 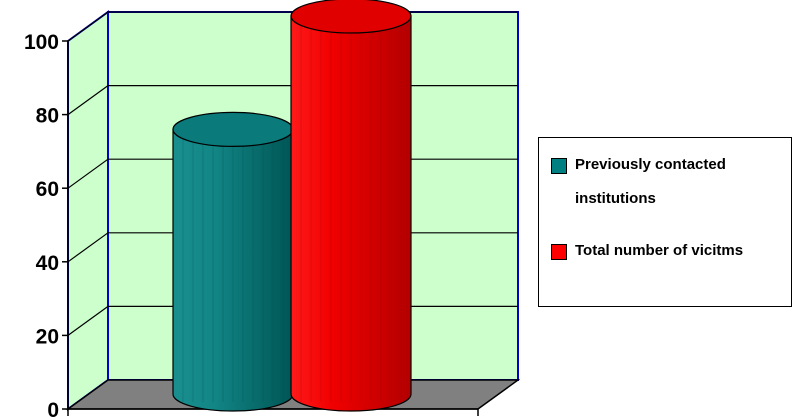 What do you see at coordinates (47, 189) in the screenshot?
I see `y-tick-label: 60` at bounding box center [47, 189].